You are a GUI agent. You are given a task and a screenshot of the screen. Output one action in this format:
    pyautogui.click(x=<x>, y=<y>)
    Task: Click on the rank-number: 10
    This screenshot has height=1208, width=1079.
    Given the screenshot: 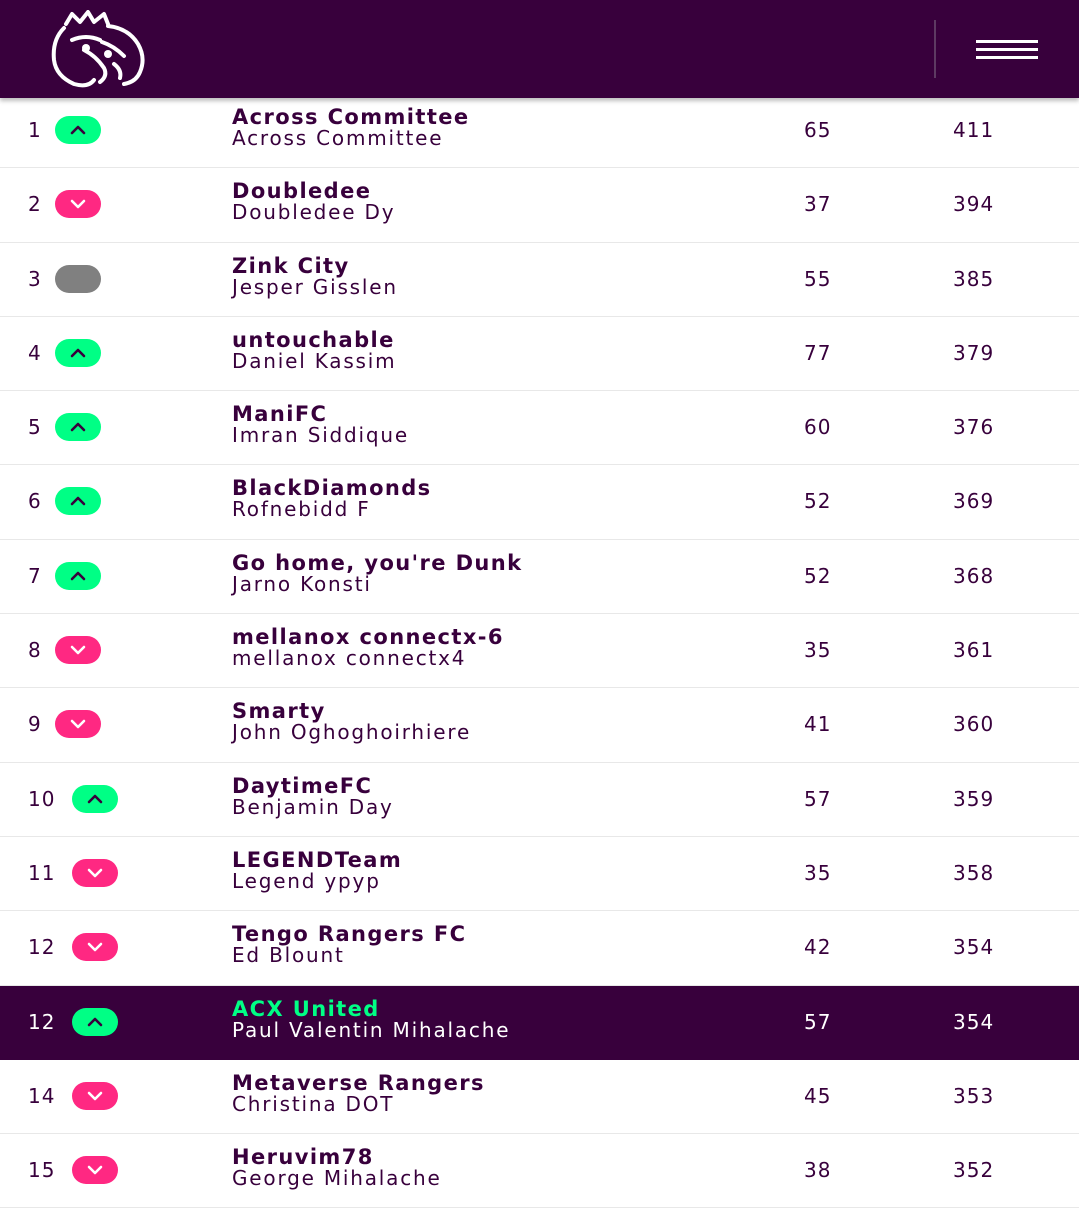 What is the action you would take?
    pyautogui.click(x=42, y=798)
    